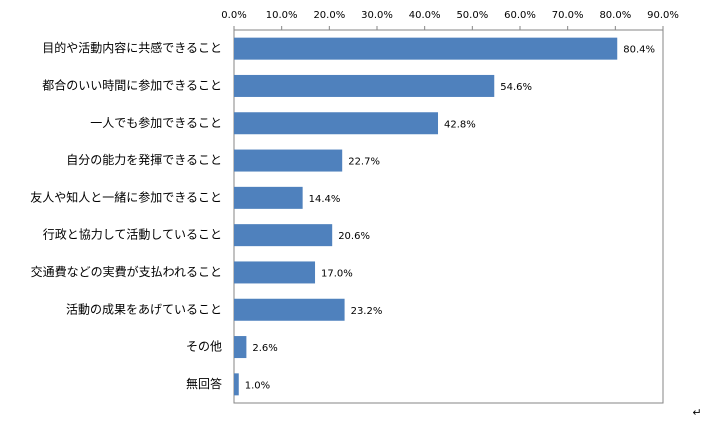 Image resolution: width=708 pixels, height=423 pixels. I want to click on category-label: 行政と協力して活動していること, so click(132, 234).